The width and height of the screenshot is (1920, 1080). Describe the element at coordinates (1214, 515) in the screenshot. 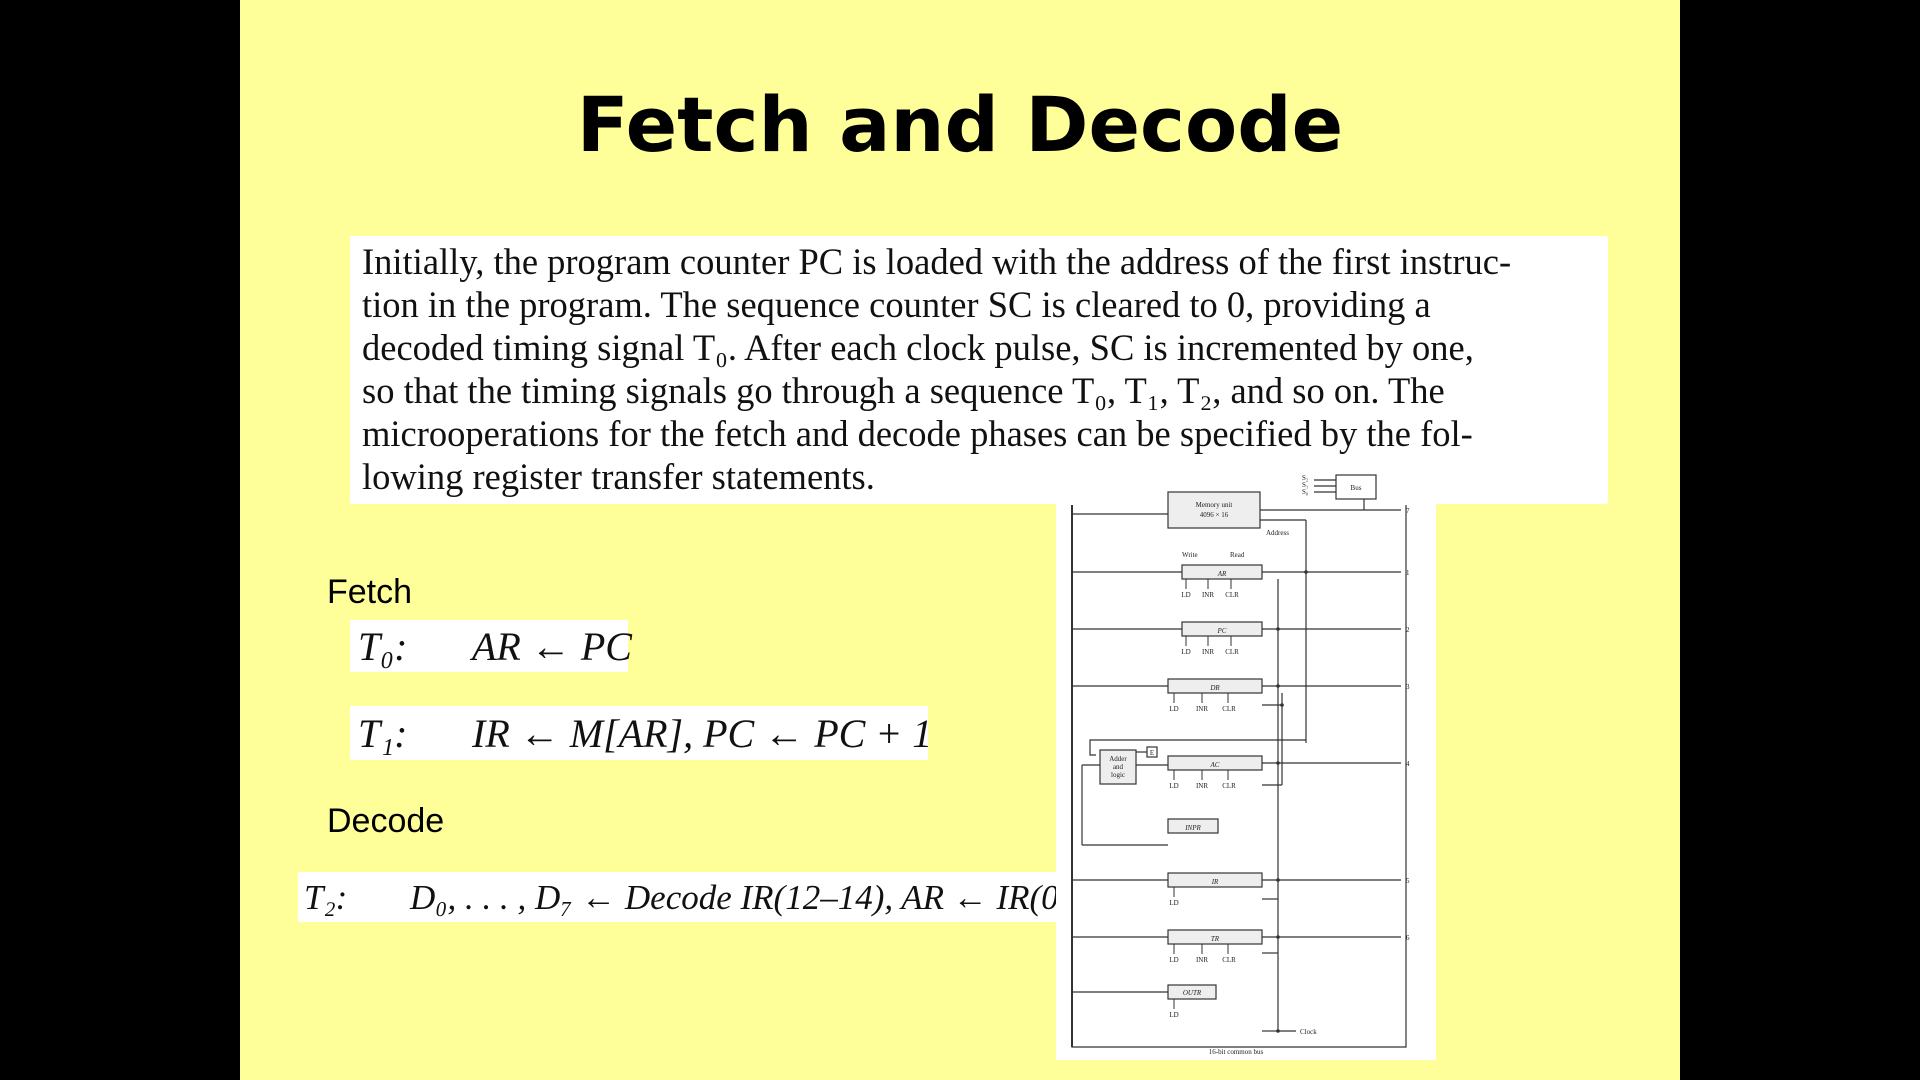

I see `memory-size-label: 4096 × 16` at that location.